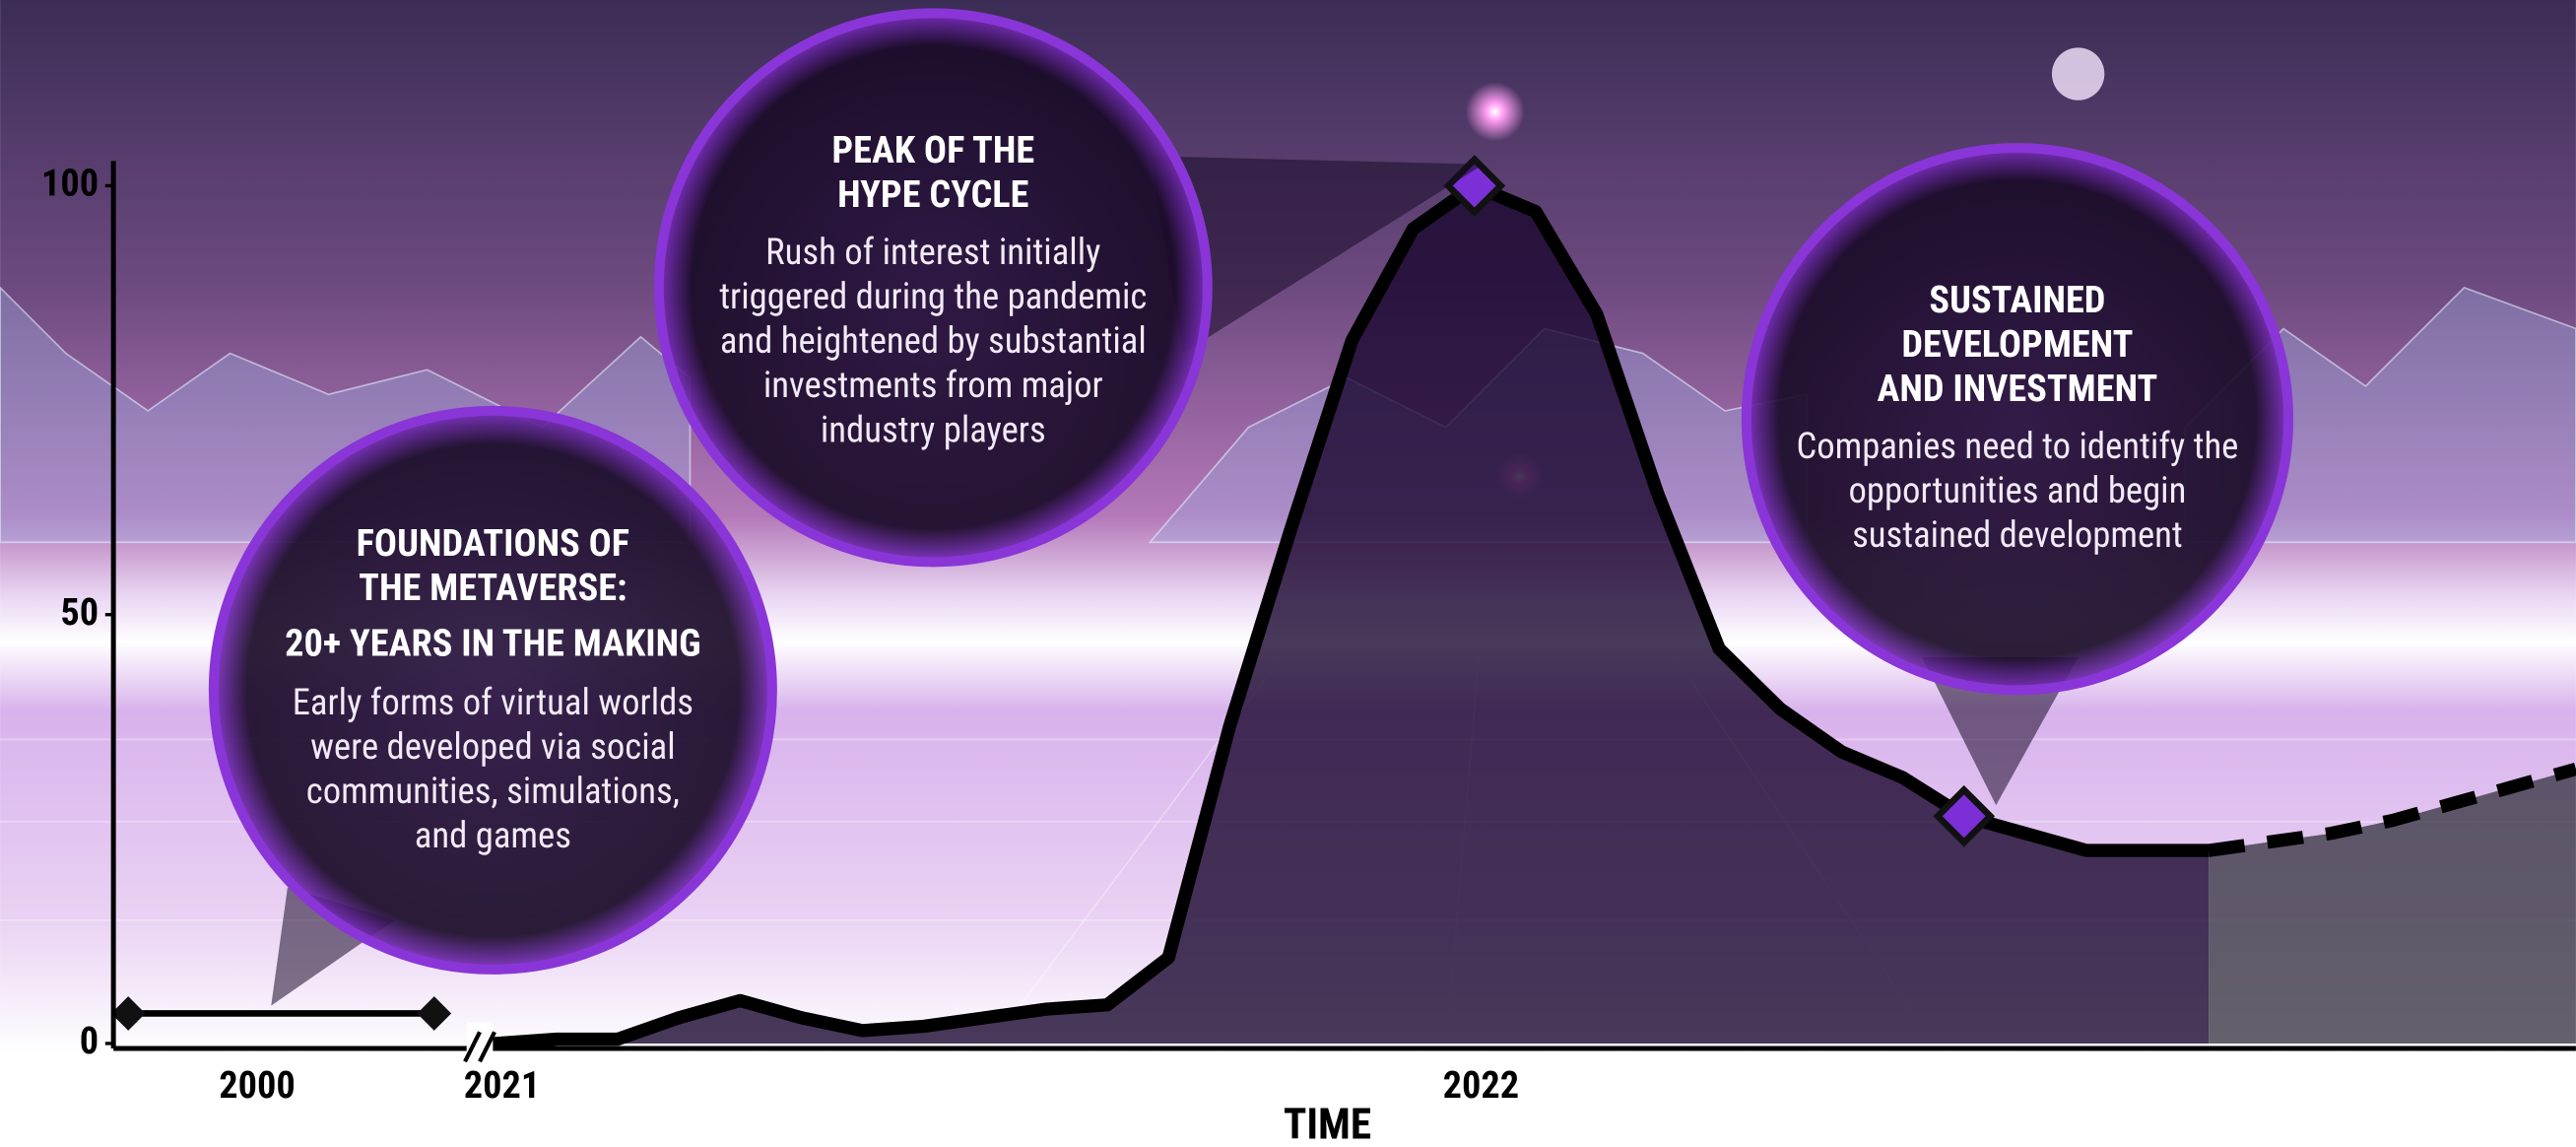 This screenshot has width=2576, height=1147. What do you see at coordinates (493, 791) in the screenshot?
I see `callout-text: communities, simulations,` at bounding box center [493, 791].